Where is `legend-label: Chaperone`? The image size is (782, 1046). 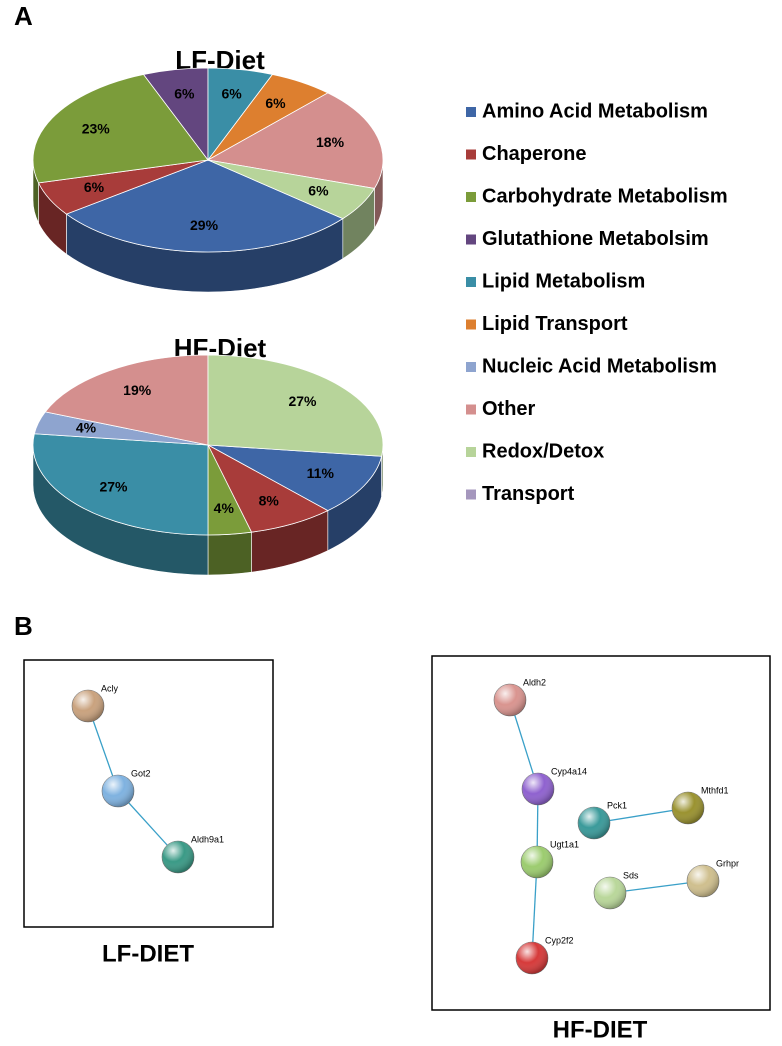 legend-label: Chaperone is located at coordinates (534, 154).